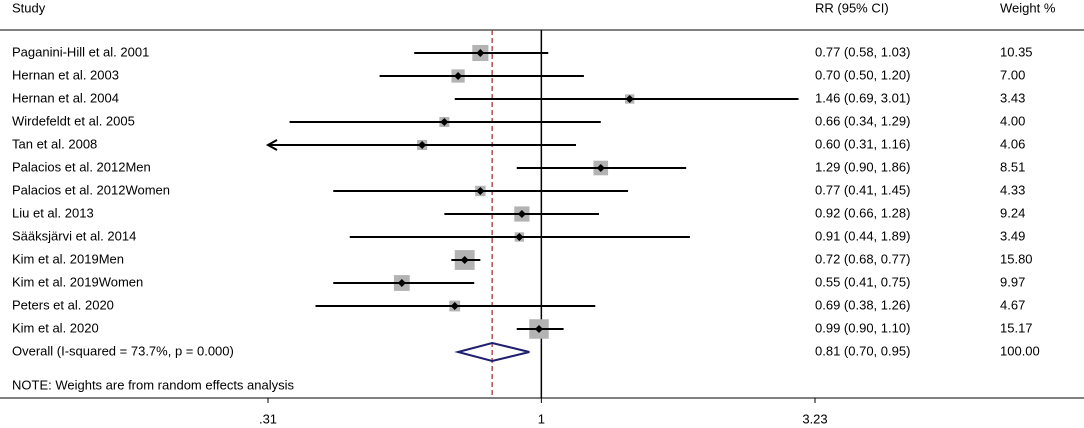 The height and width of the screenshot is (428, 1084). I want to click on weight-label: 7.00, so click(1012, 74).